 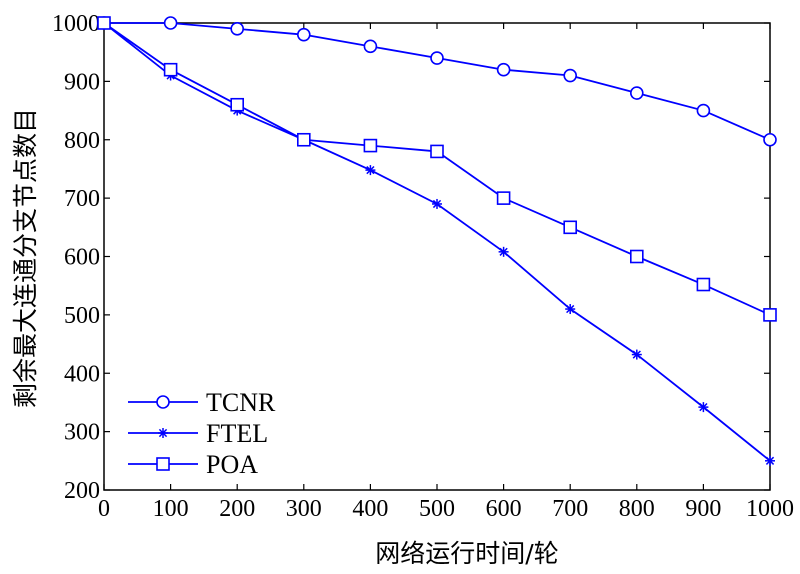 What do you see at coordinates (82, 258) in the screenshot?
I see `y-tick-label: 600` at bounding box center [82, 258].